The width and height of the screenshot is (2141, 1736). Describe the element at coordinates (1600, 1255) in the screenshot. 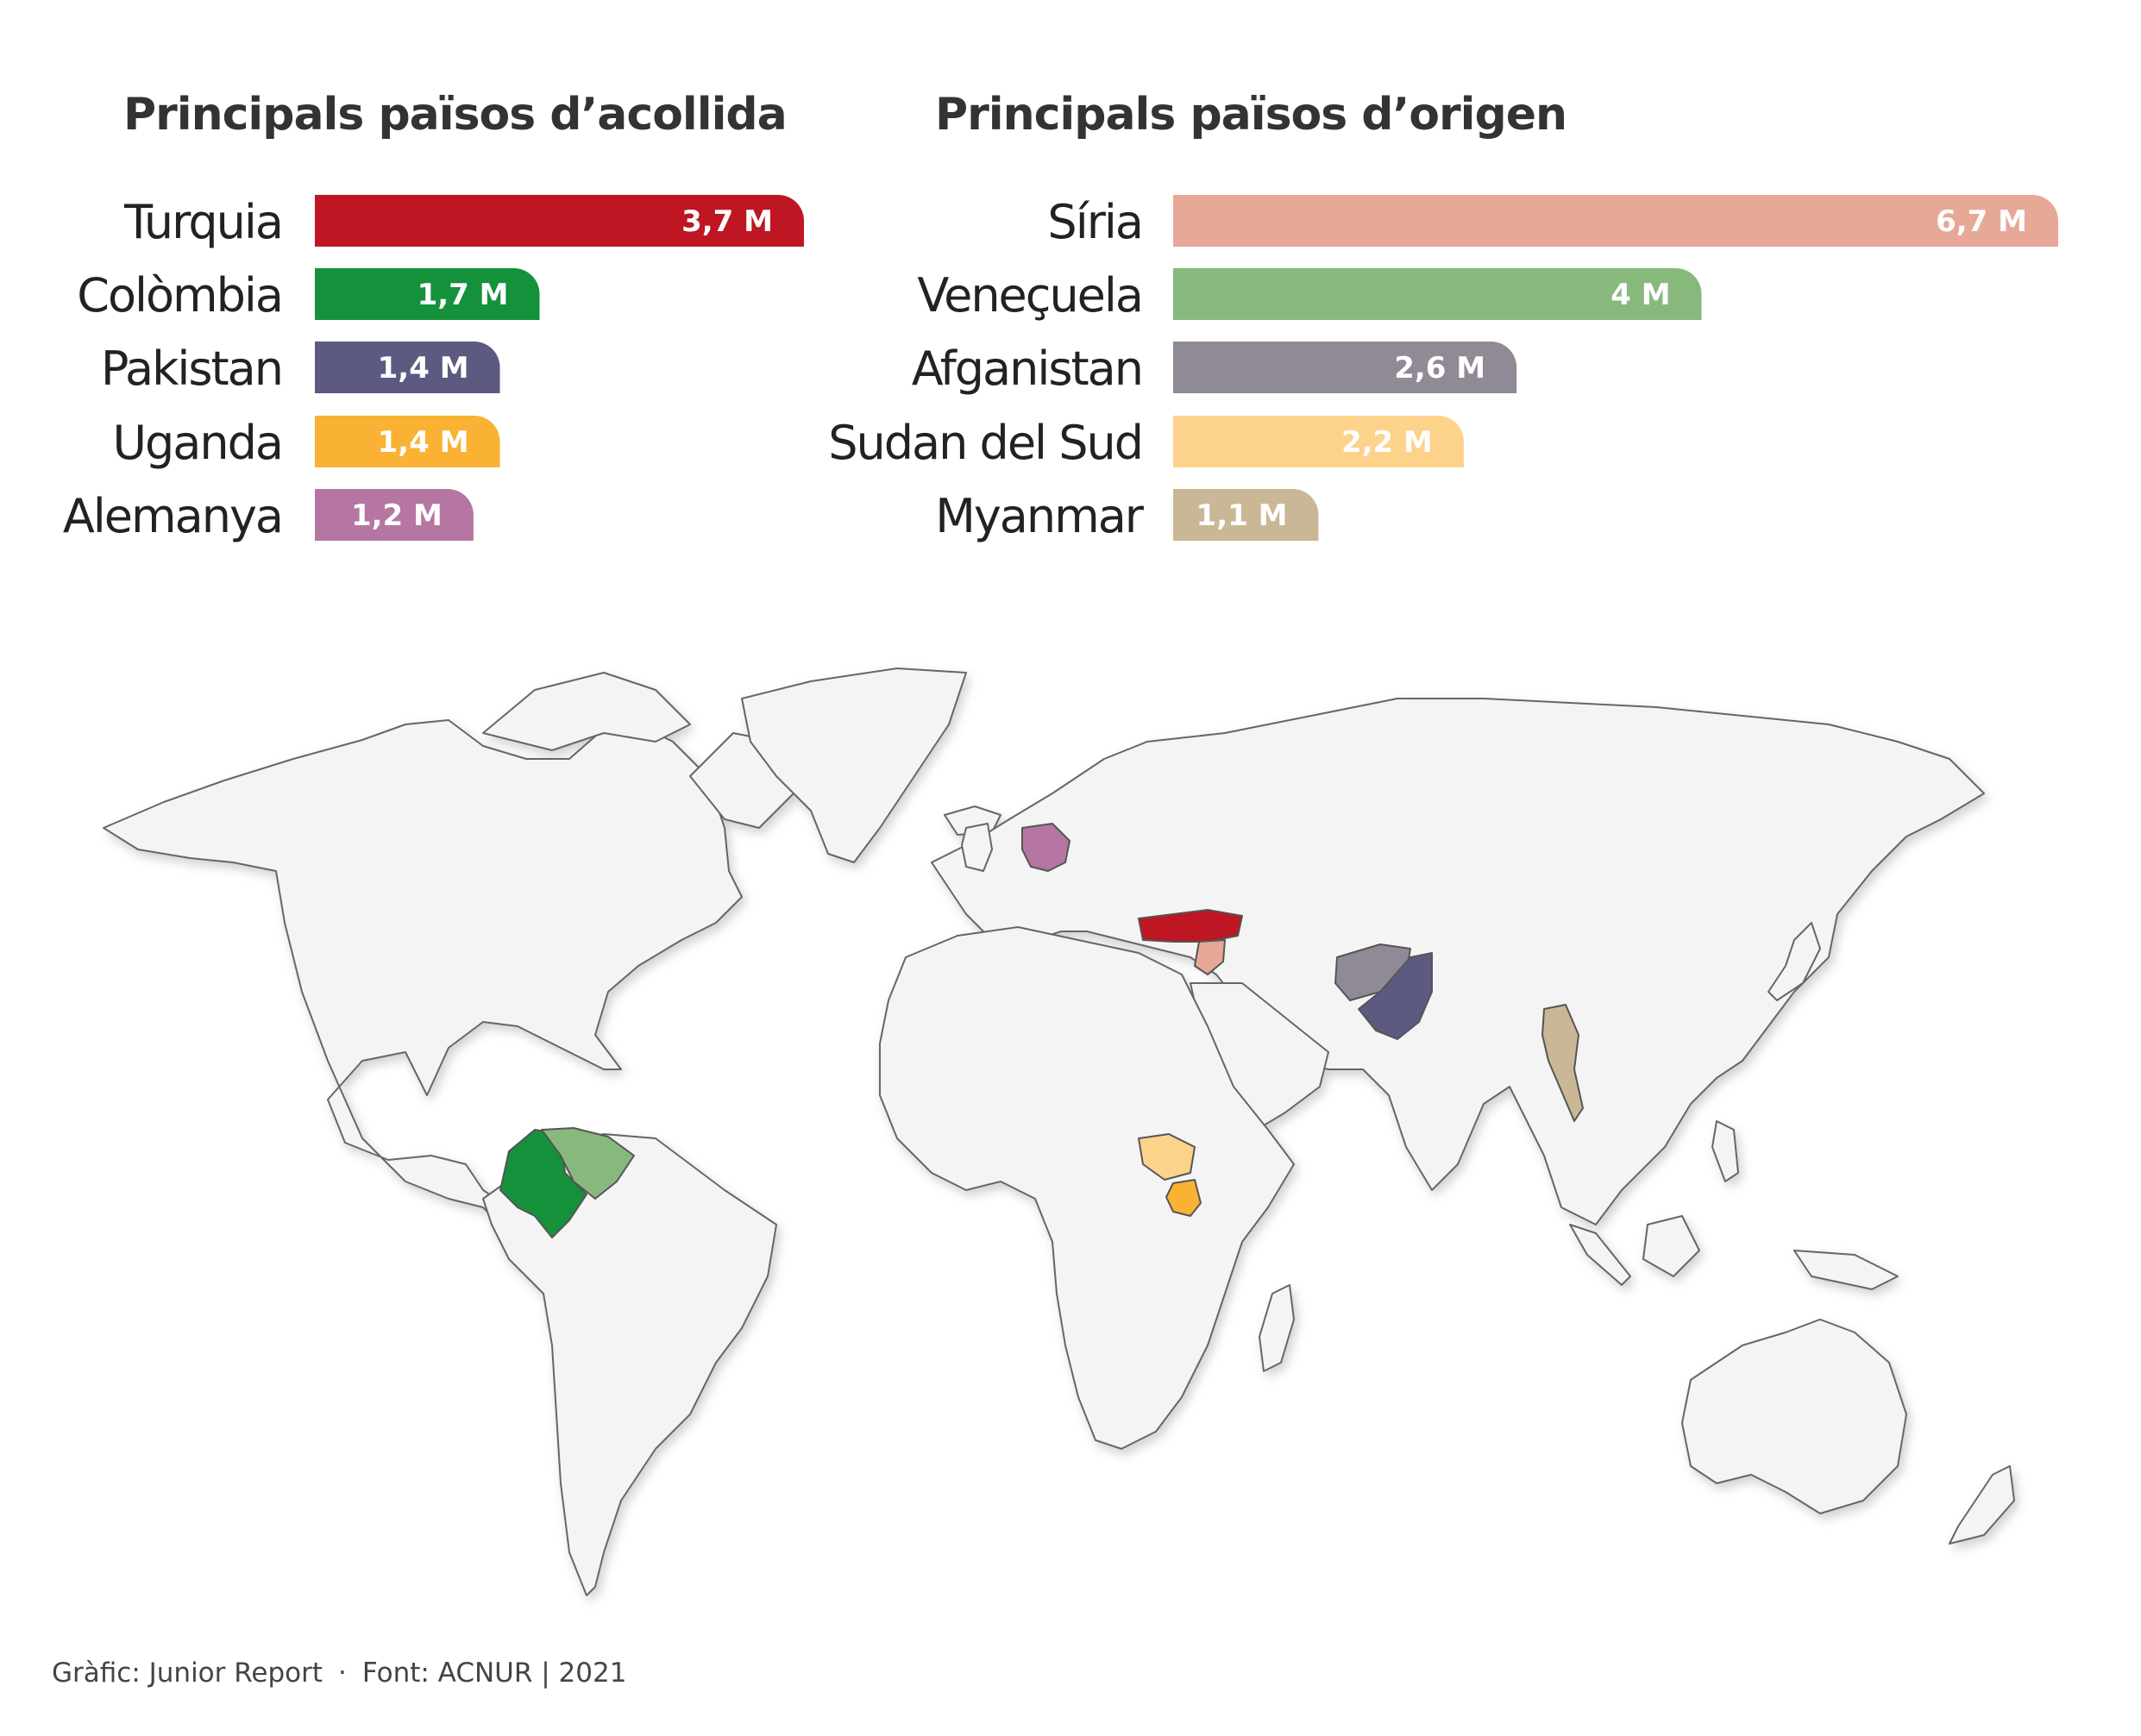

I see `sumatra-shape` at that location.